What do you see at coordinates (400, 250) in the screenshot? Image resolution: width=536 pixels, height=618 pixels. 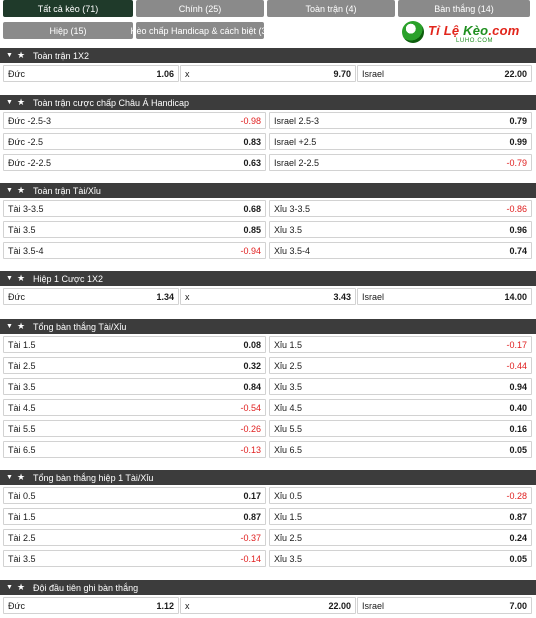 I see `odds-cell: Xỉu 3.5-4 0.74` at bounding box center [400, 250].